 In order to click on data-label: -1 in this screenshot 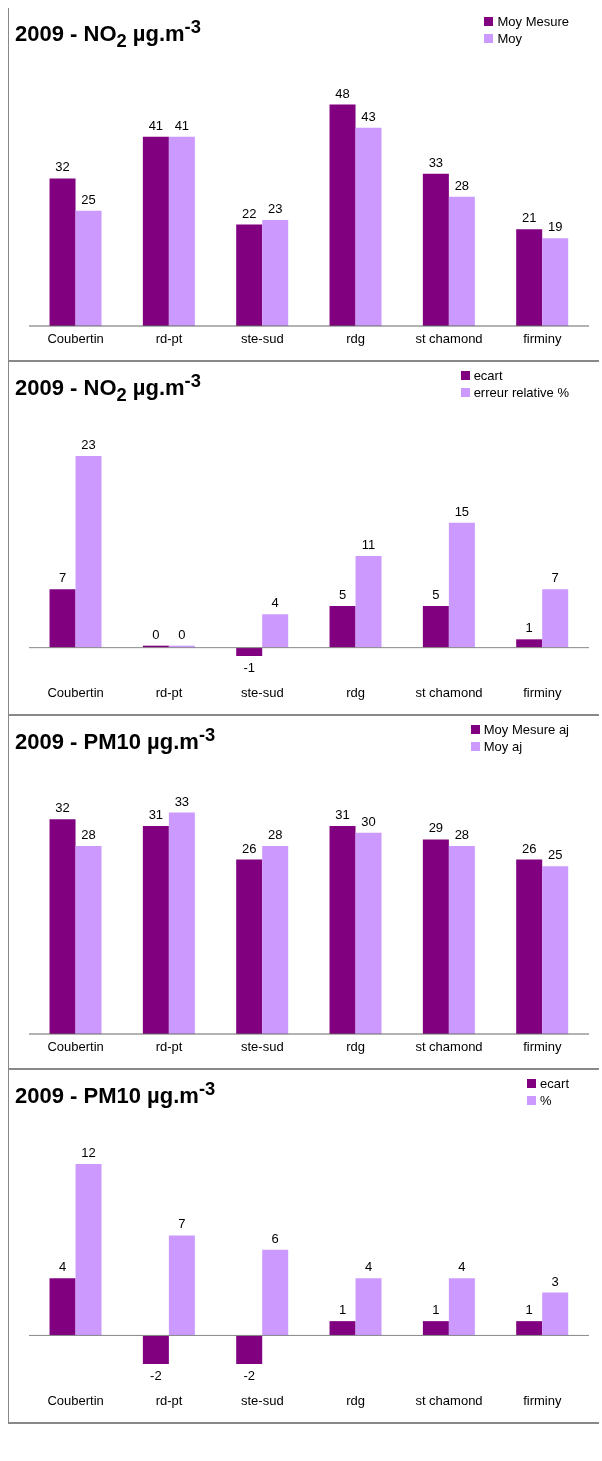, I will do `click(249, 667)`.